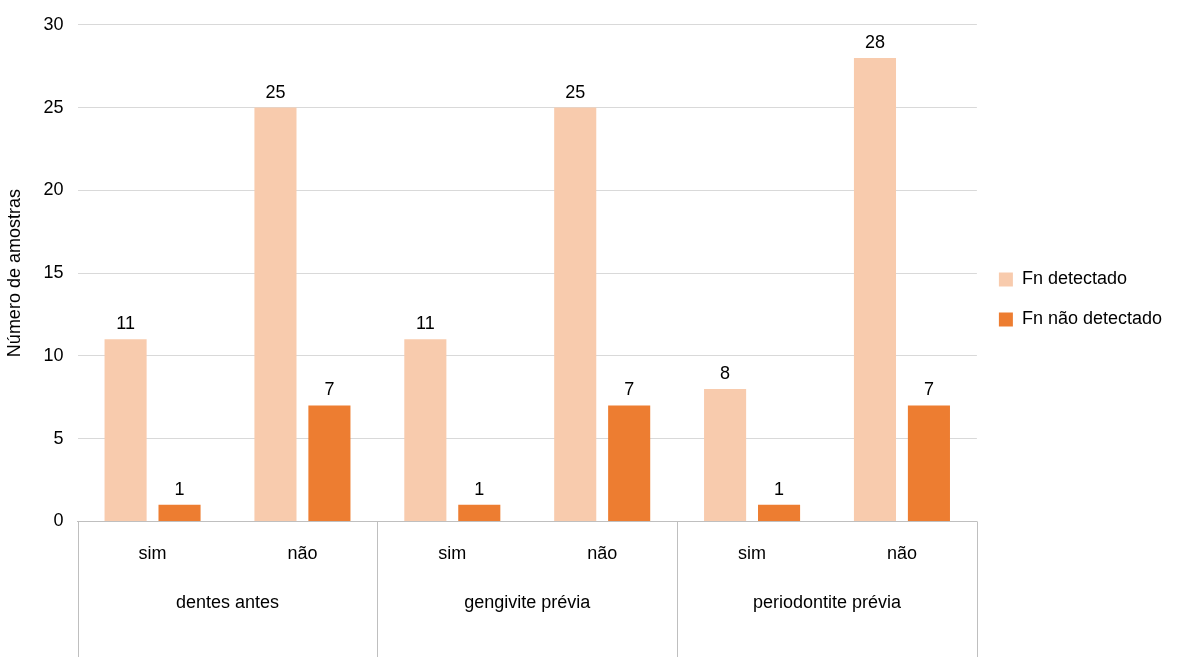 The height and width of the screenshot is (657, 1182). What do you see at coordinates (827, 602) in the screenshot?
I see `text: periodontite prévia` at bounding box center [827, 602].